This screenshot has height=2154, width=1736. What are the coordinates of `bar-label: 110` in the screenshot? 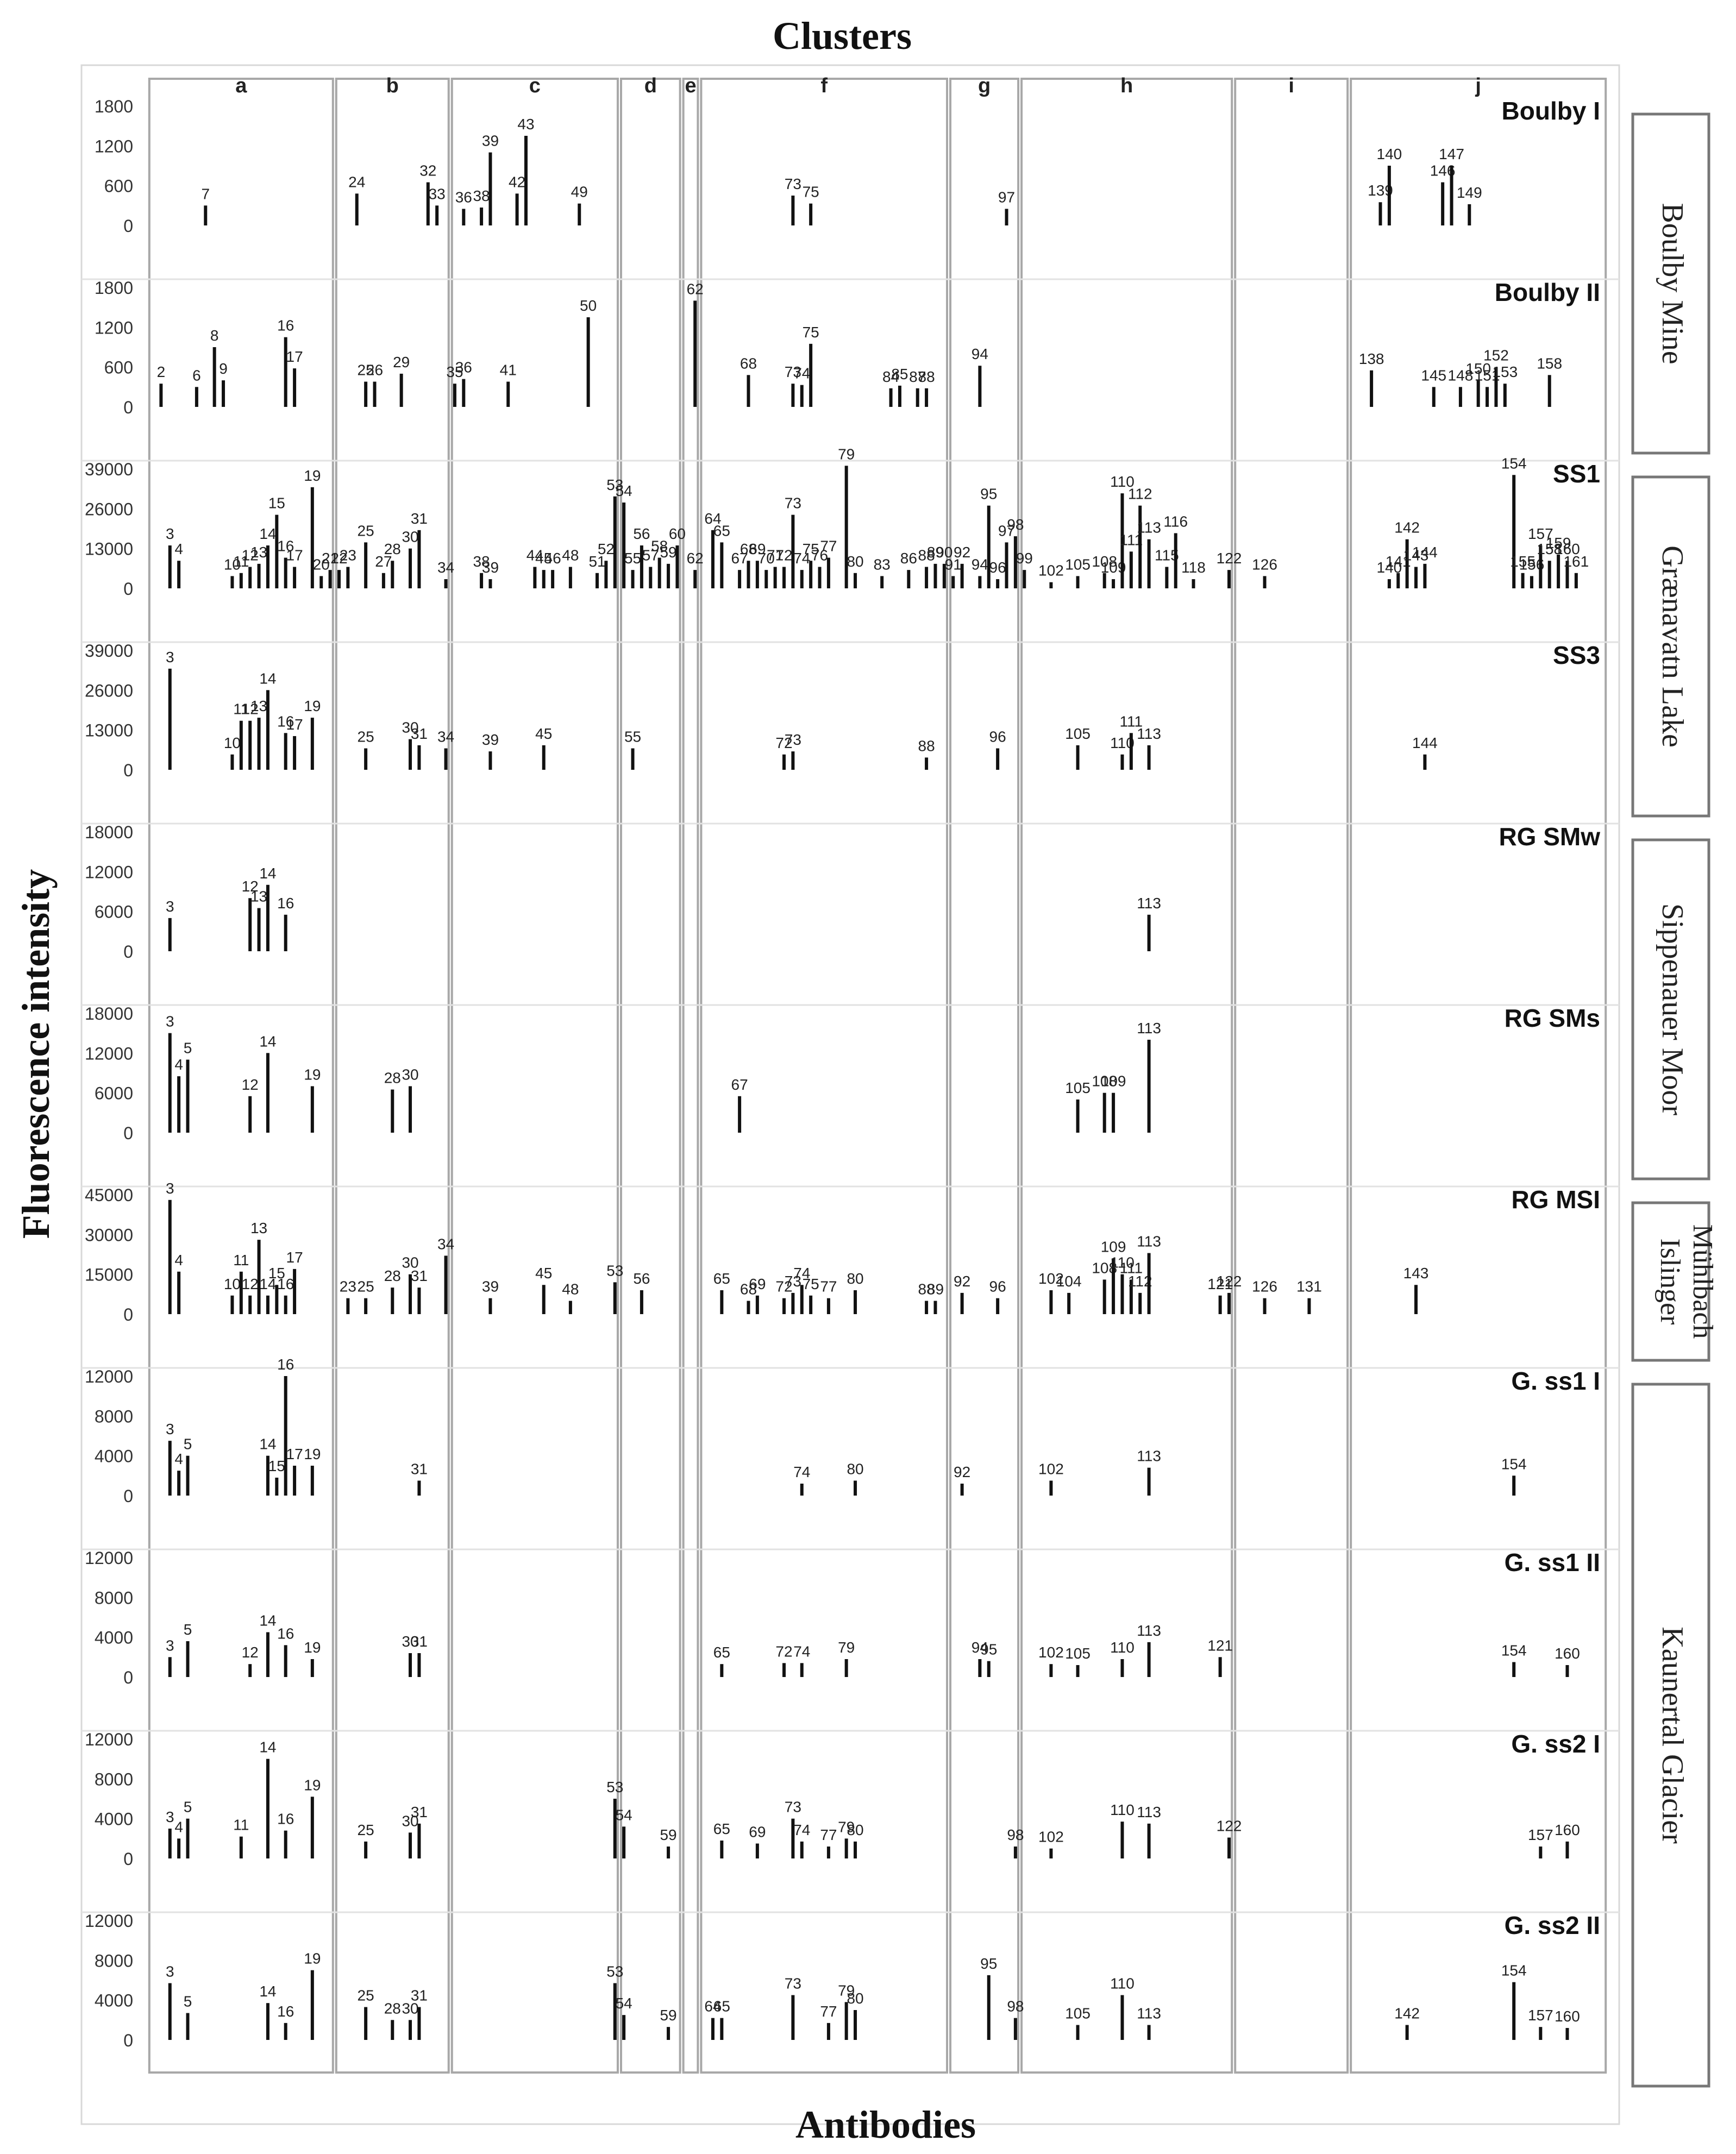 It's located at (1122, 1984).